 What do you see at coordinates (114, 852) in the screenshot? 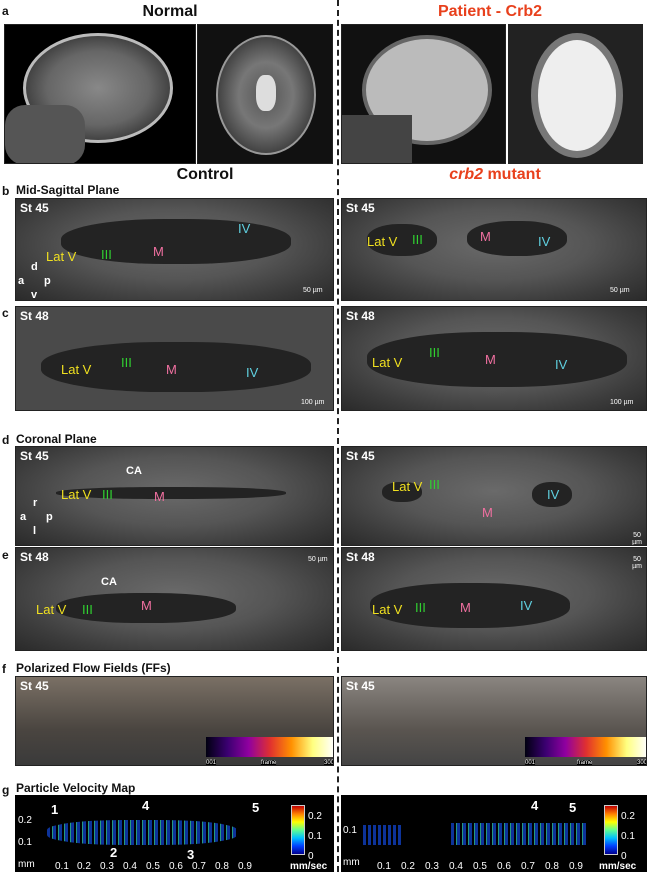
I see `arrow-label-2: 2` at bounding box center [114, 852].